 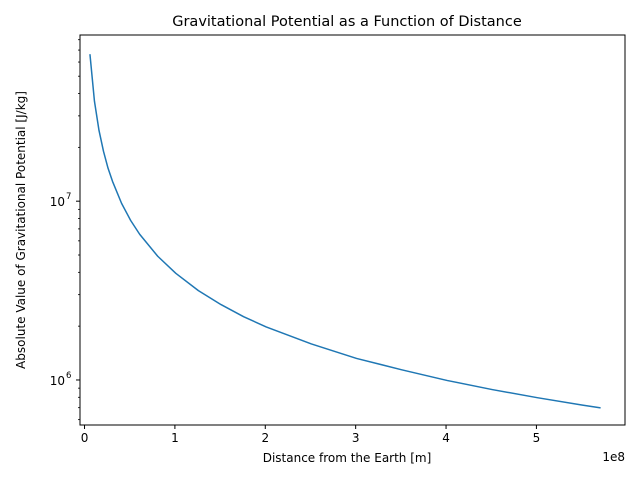 What do you see at coordinates (68, 376) in the screenshot?
I see `y-tick-exponent: 6` at bounding box center [68, 376].